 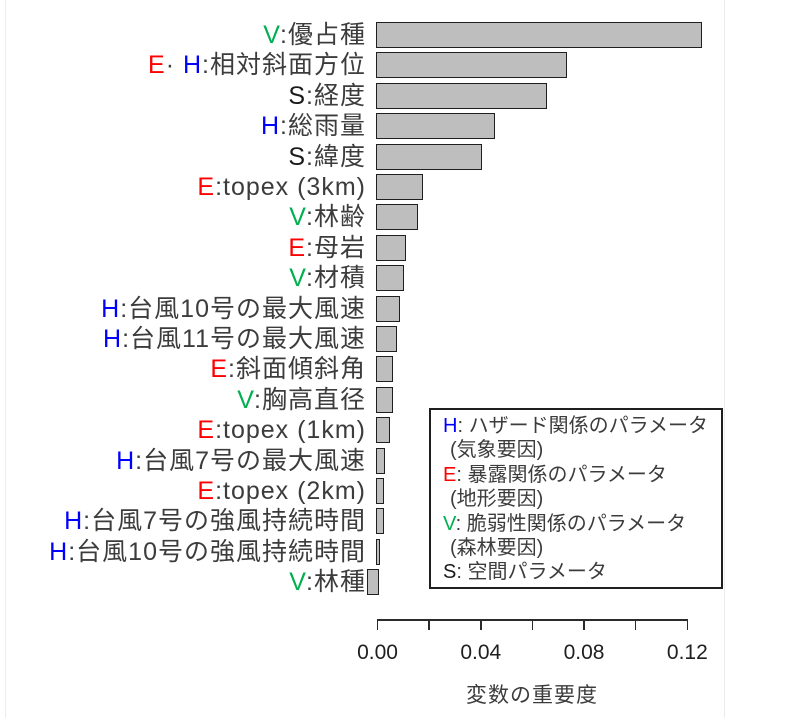 I want to click on bar-label: H:台風10号の強風持続時間, so click(x=183, y=552).